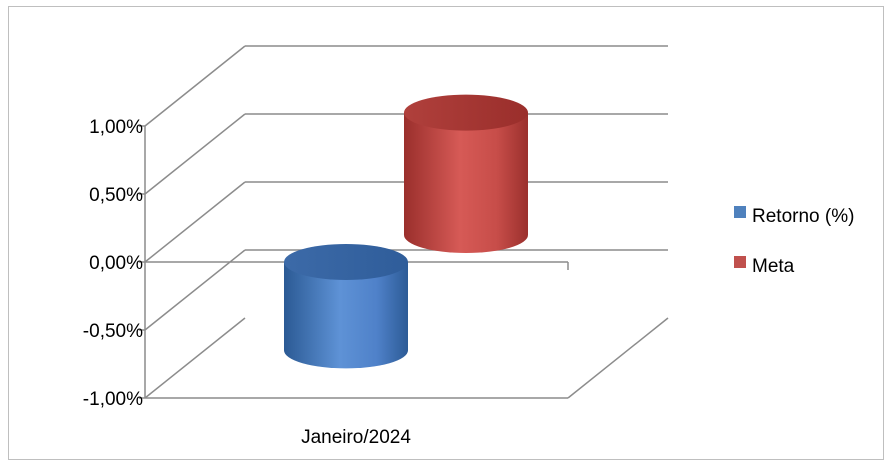 The height and width of the screenshot is (462, 886). I want to click on legend: Retorno (%) Meta, so click(794, 241).